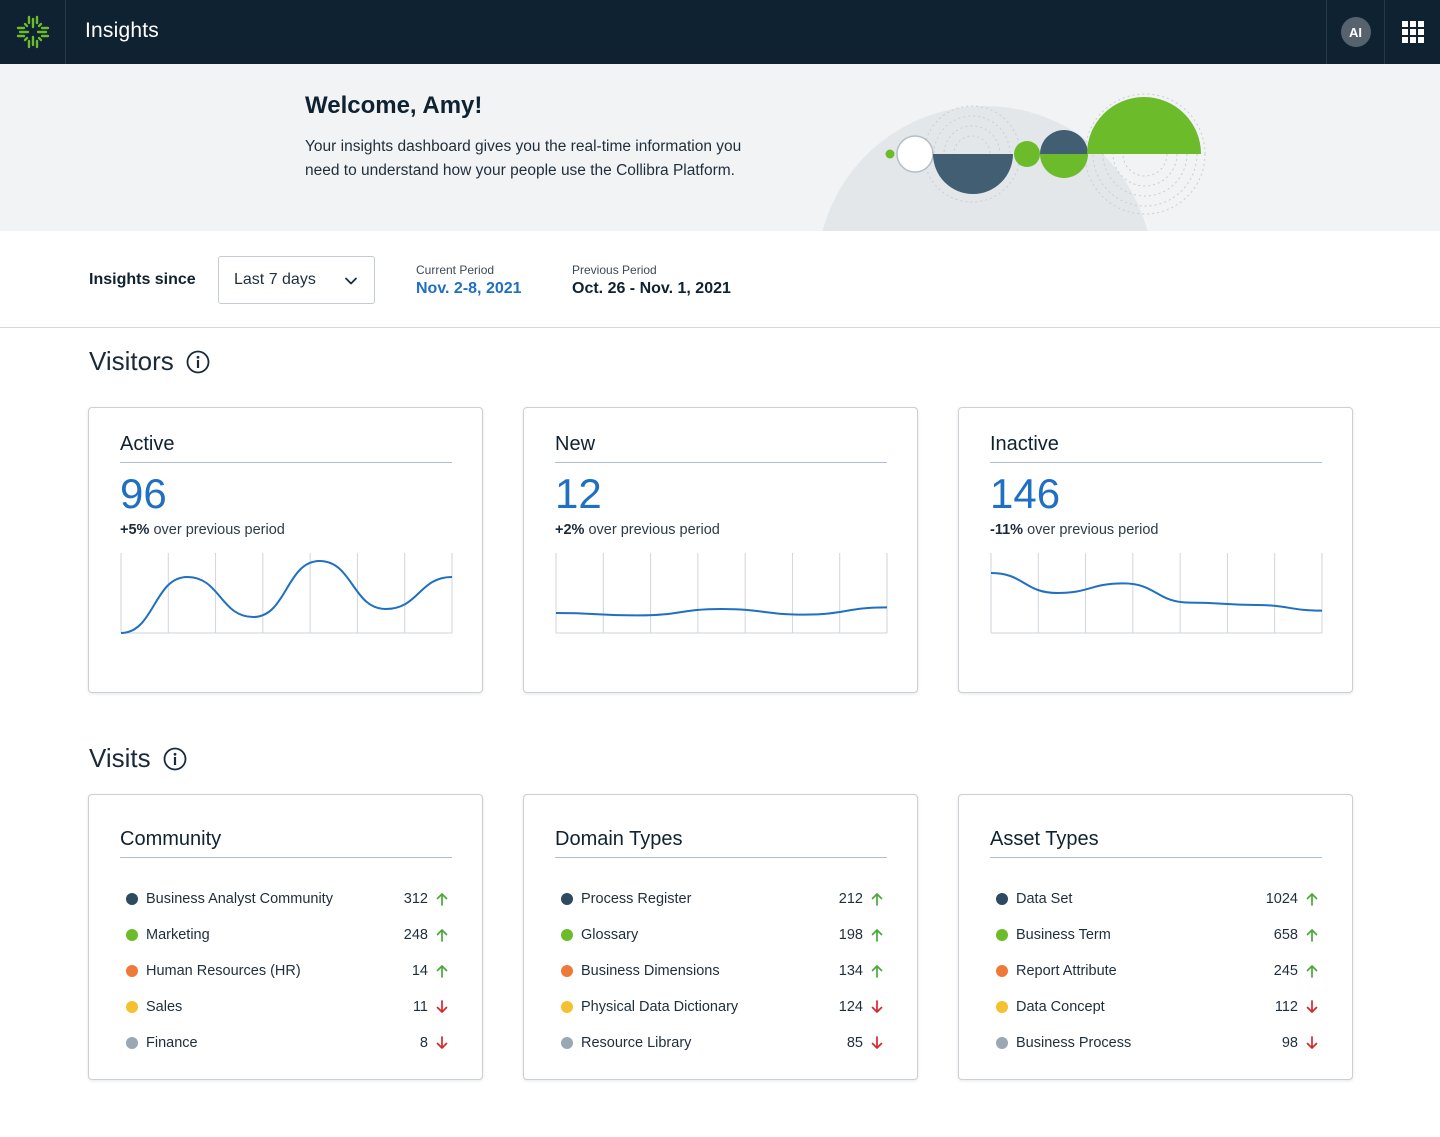 This screenshot has height=1137, width=1440. I want to click on app-launcher-button, so click(1413, 32).